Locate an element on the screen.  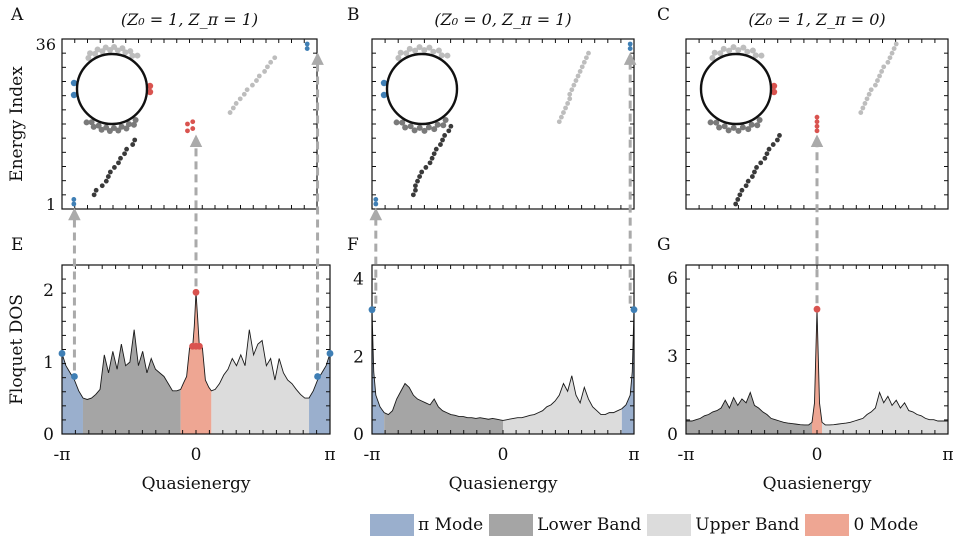
inset-zero-mode is located at coordinates (150, 92).